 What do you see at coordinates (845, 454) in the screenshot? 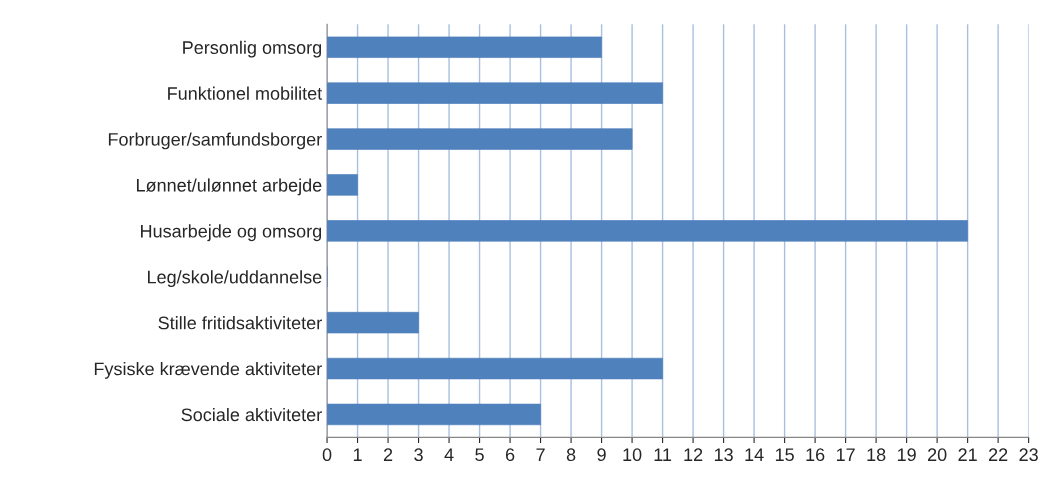
I see `x-tick-label: 17` at bounding box center [845, 454].